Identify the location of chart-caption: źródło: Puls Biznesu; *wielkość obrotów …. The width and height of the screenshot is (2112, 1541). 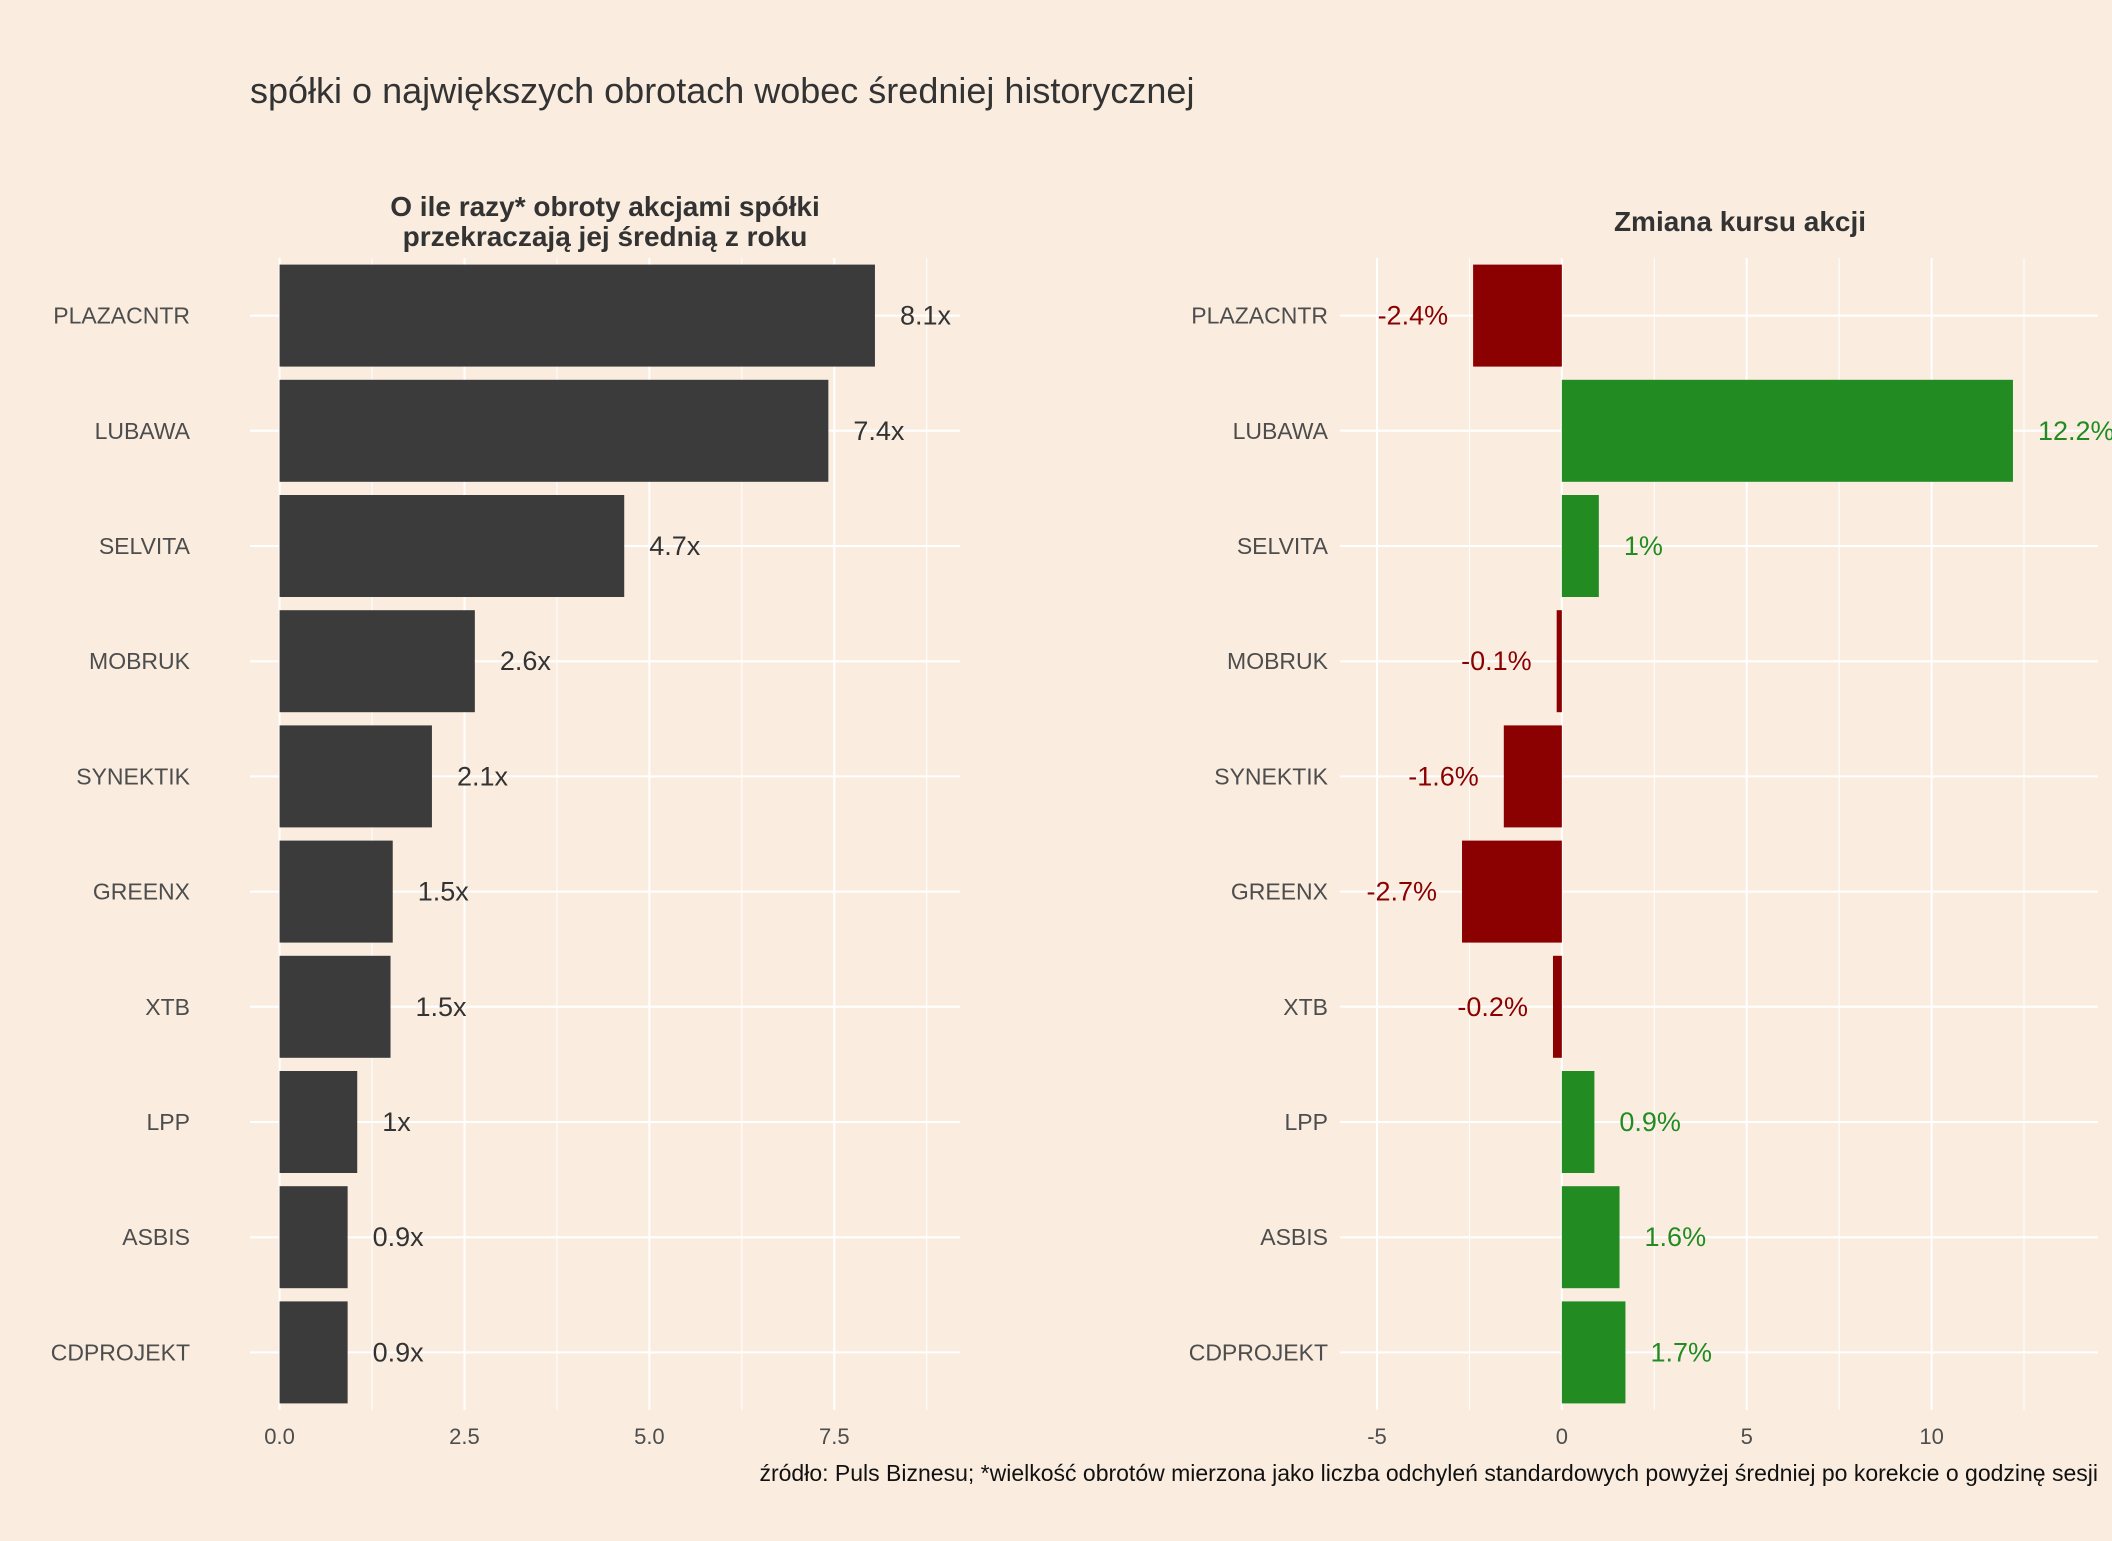
(1428, 1473).